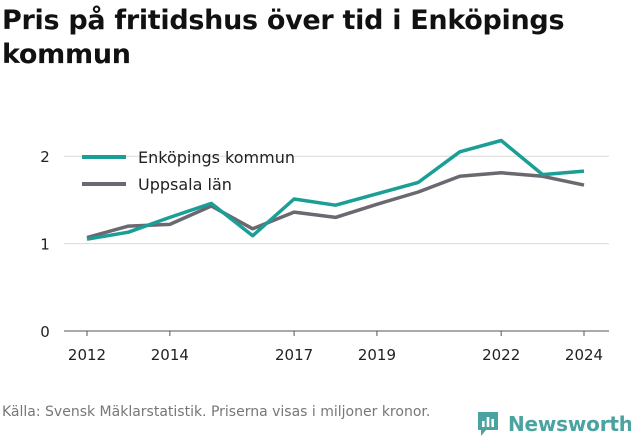 The image size is (631, 440). I want to click on y-tick-label: 0, so click(45, 332).